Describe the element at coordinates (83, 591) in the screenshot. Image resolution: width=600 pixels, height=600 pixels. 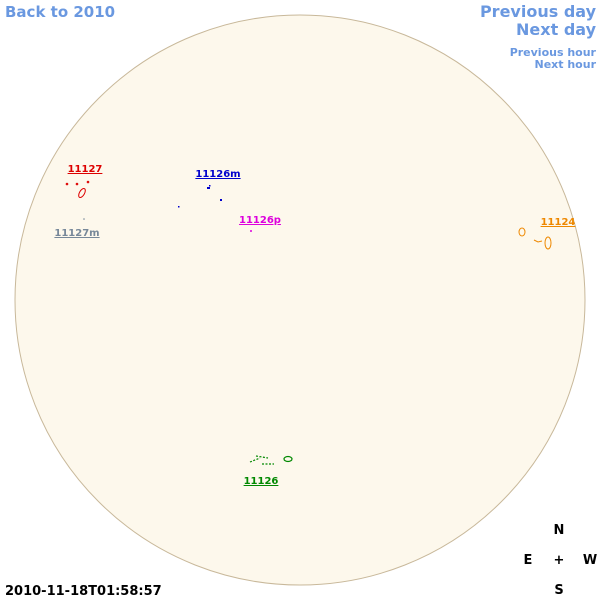
I see `timestamp: 2010-11-18T01:58:57` at that location.